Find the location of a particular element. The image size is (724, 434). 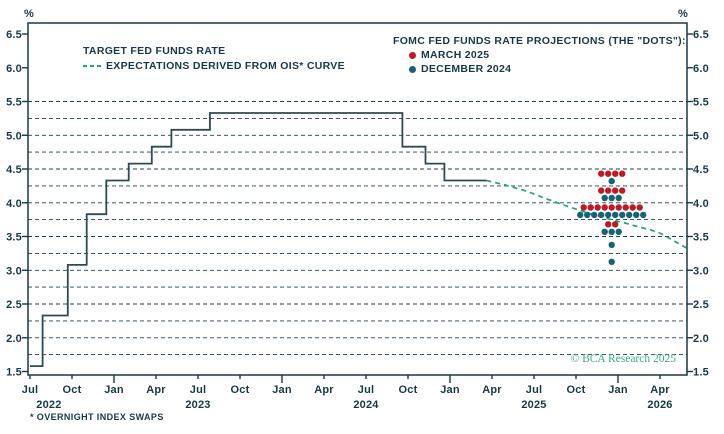

y-axis-label-right: 6.0 is located at coordinates (701, 69).